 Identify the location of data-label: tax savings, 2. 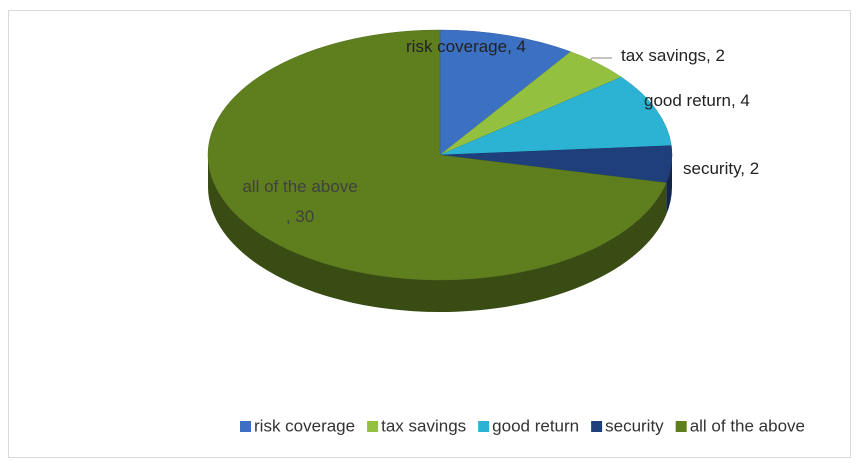
(673, 55).